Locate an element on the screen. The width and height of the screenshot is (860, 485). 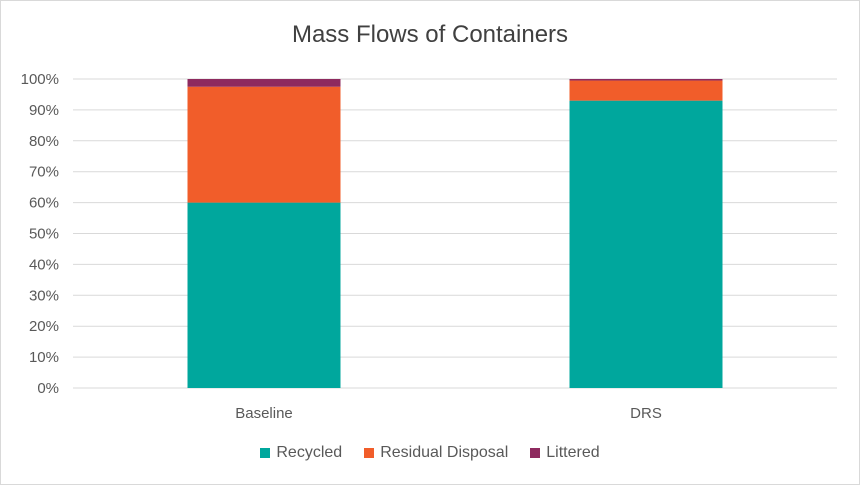
bar-baseline-recycled is located at coordinates (264, 295).